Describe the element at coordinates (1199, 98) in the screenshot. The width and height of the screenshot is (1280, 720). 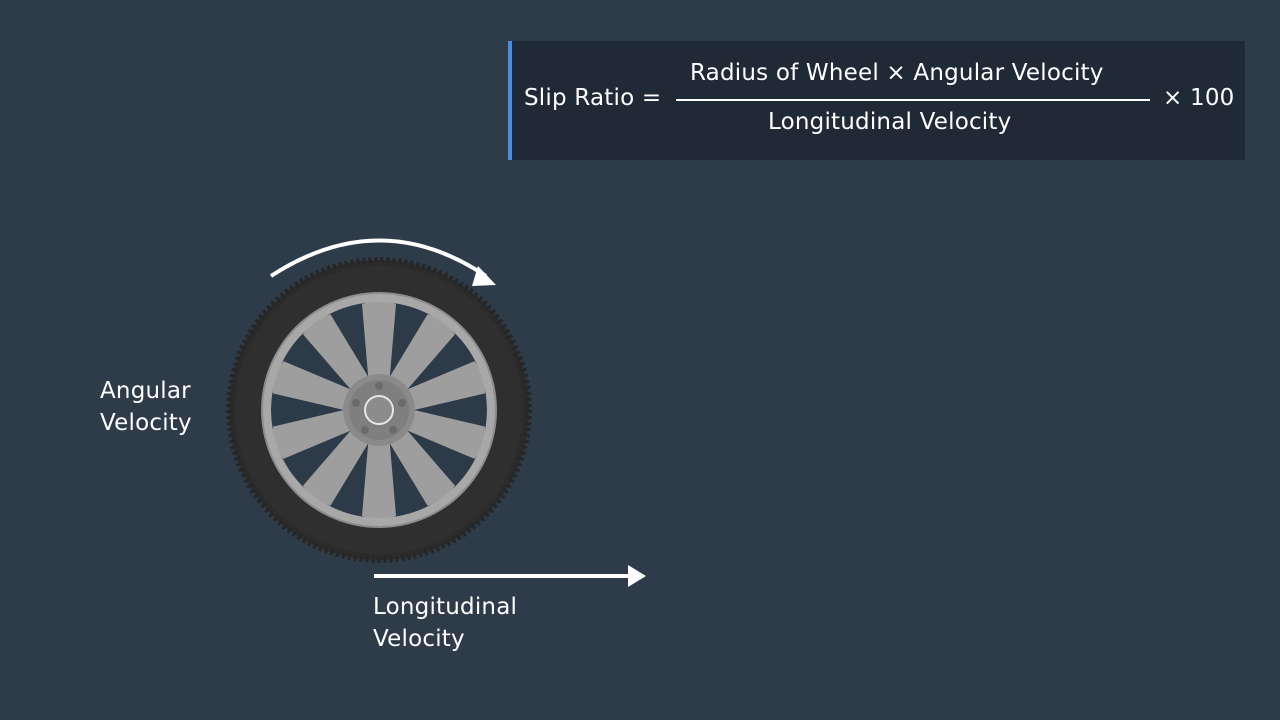
I see `formula-multiplier: × 100` at that location.